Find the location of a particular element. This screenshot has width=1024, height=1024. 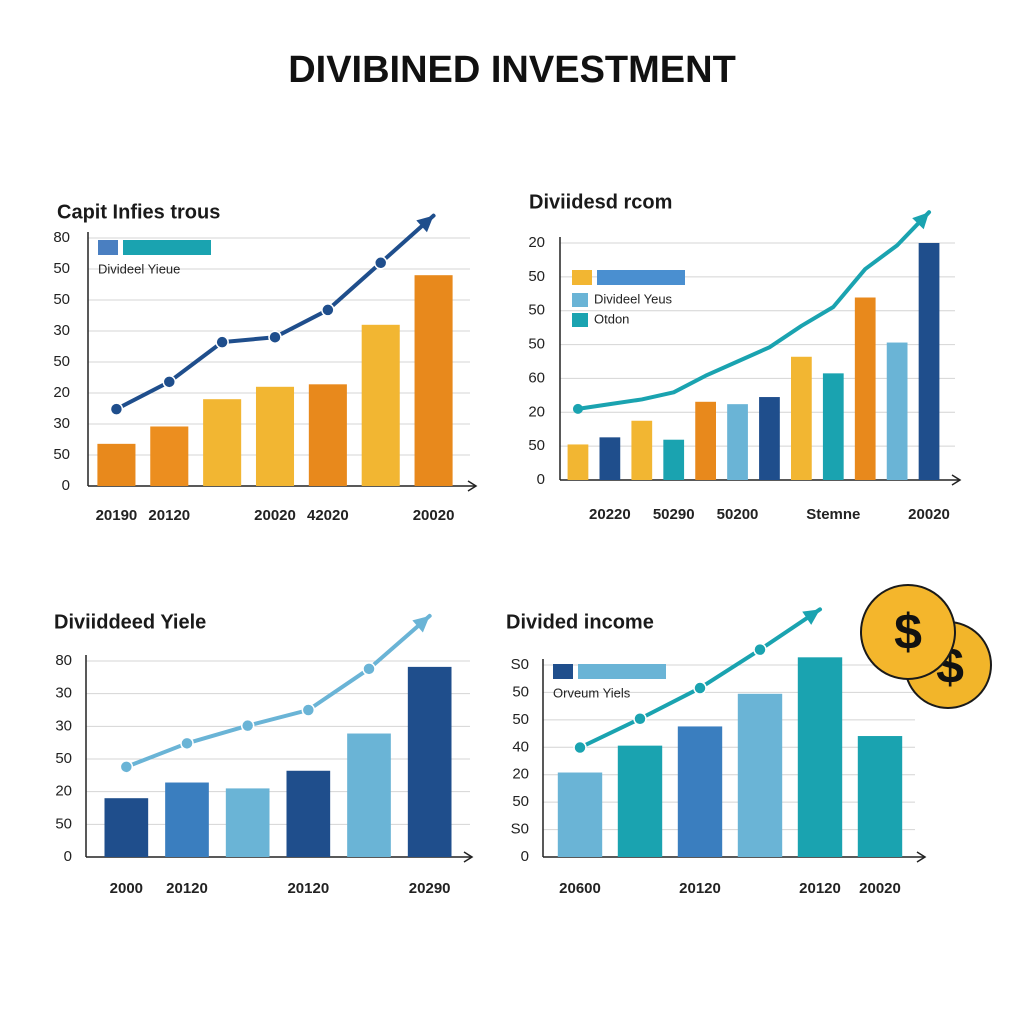

coin-front is located at coordinates (908, 632).